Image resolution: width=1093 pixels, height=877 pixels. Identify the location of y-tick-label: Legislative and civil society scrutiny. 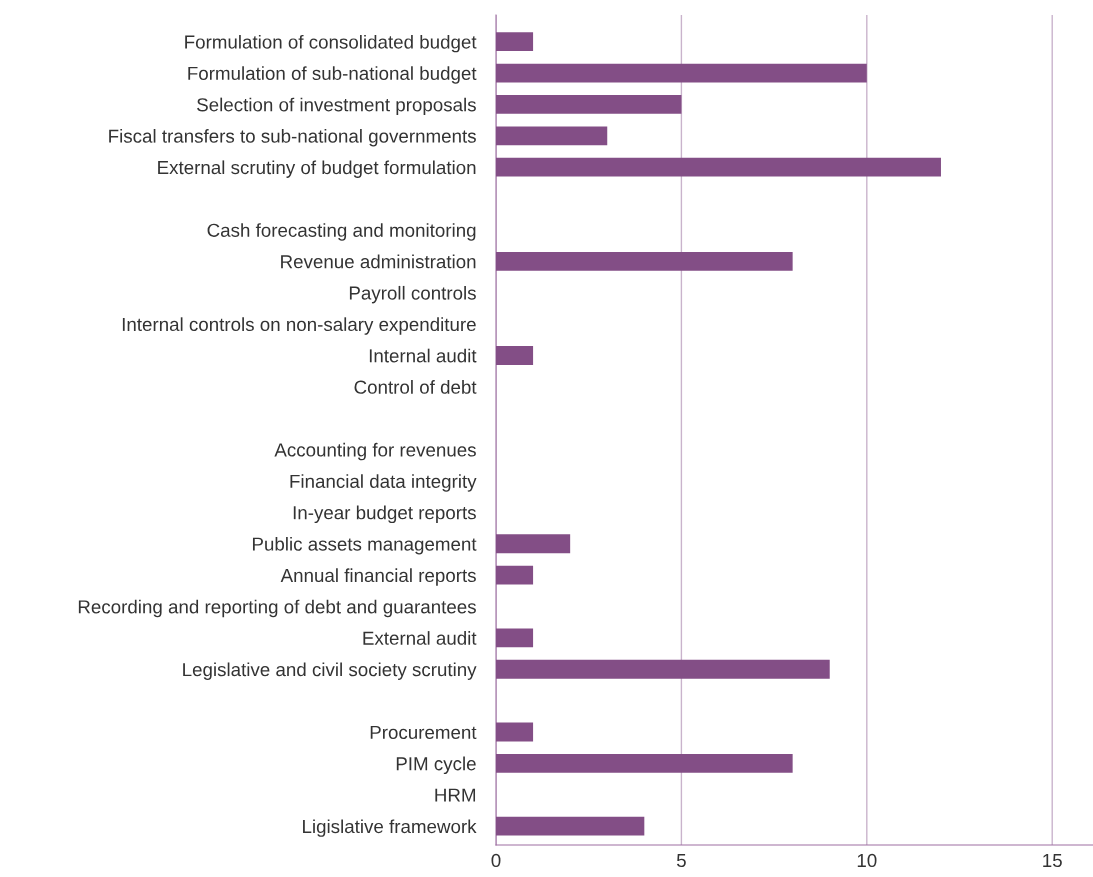
(330, 671).